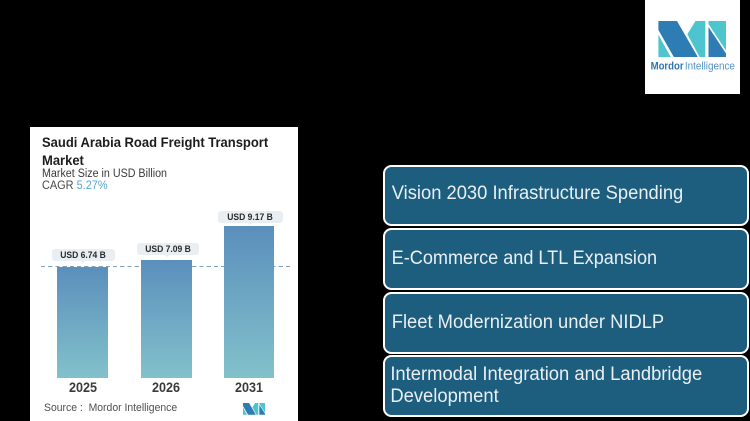 This screenshot has height=421, width=750. Describe the element at coordinates (710, 67) in the screenshot. I see `svg-text: Intelligence` at that location.